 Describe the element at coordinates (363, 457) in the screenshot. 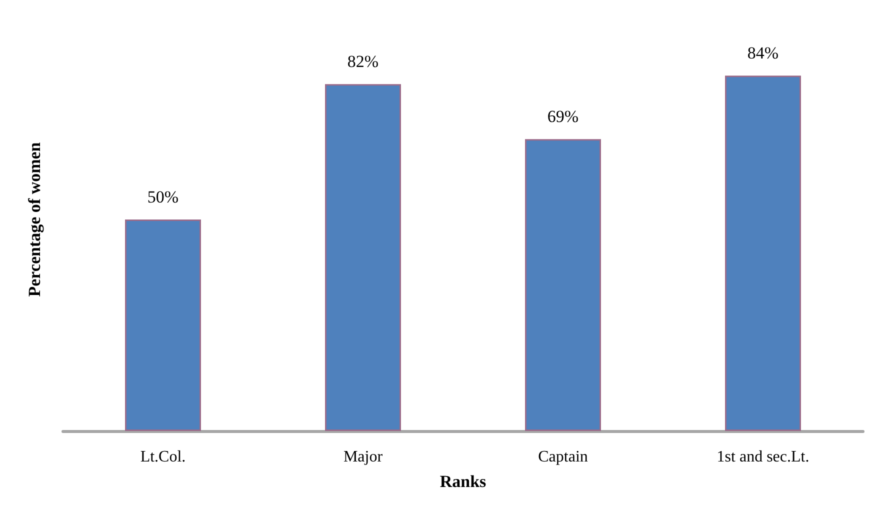

I see `x-tick-label: Major` at that location.